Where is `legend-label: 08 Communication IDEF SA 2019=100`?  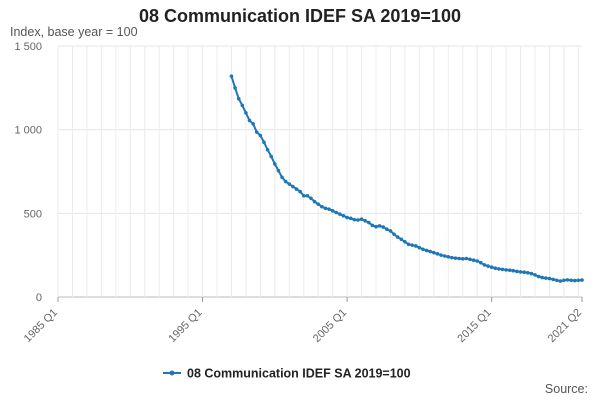
legend-label: 08 Communication IDEF SA 2019=100 is located at coordinates (299, 374).